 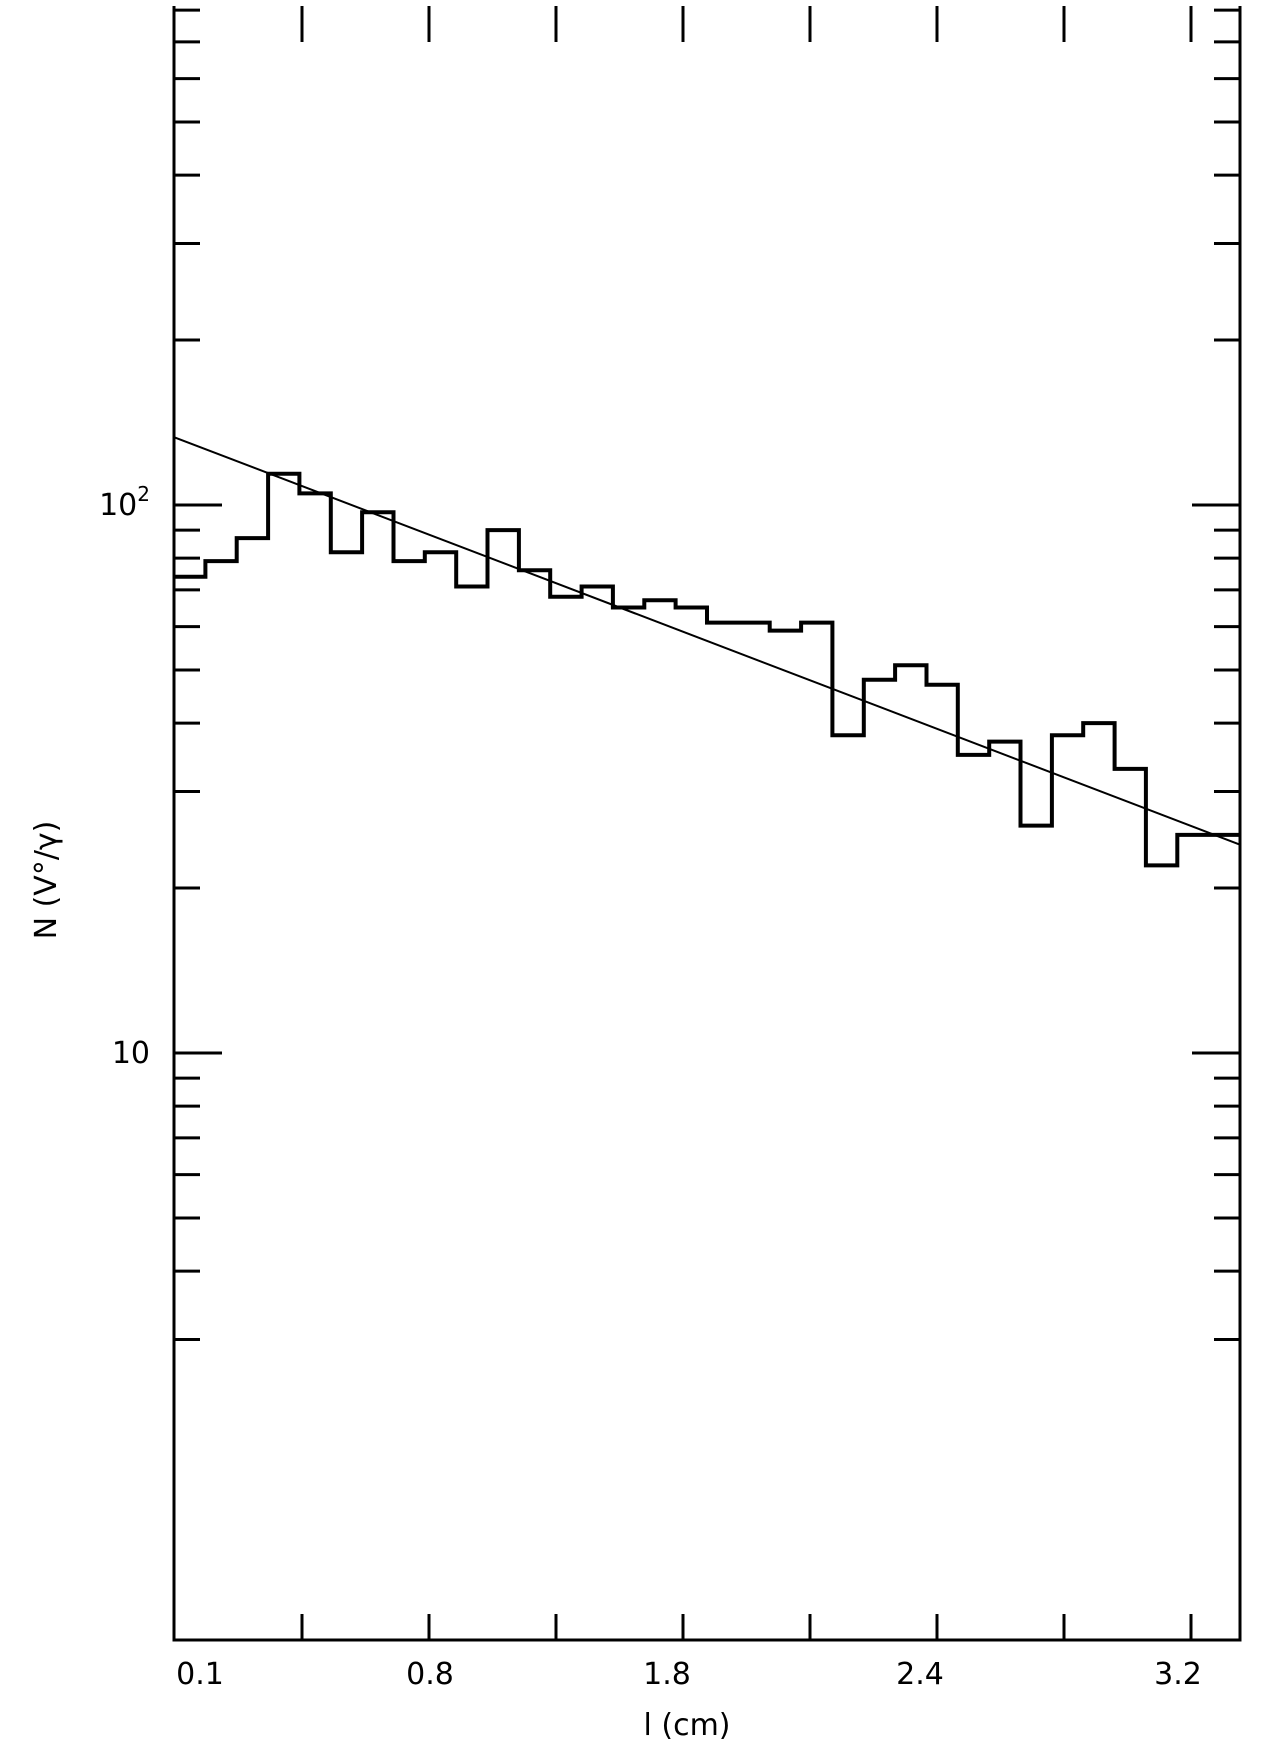 What do you see at coordinates (143, 494) in the screenshot?
I see `y-tick-label-exponent: 2` at bounding box center [143, 494].